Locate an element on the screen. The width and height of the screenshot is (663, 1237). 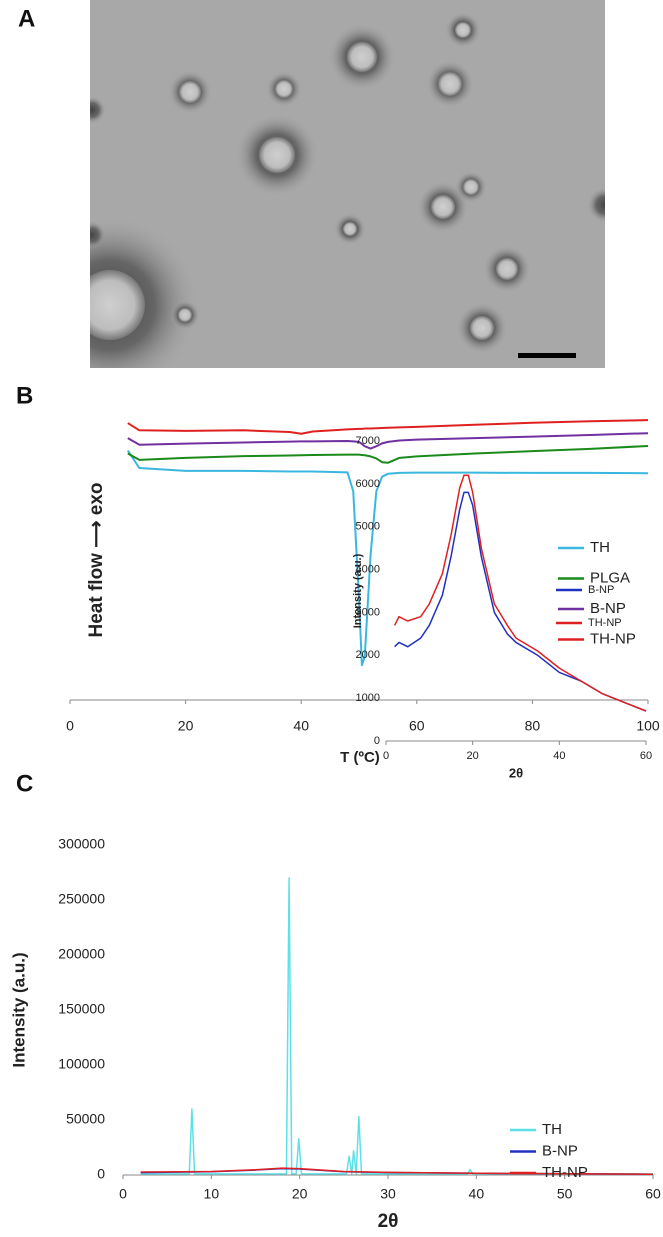
panel-label: B is located at coordinates (24, 395).